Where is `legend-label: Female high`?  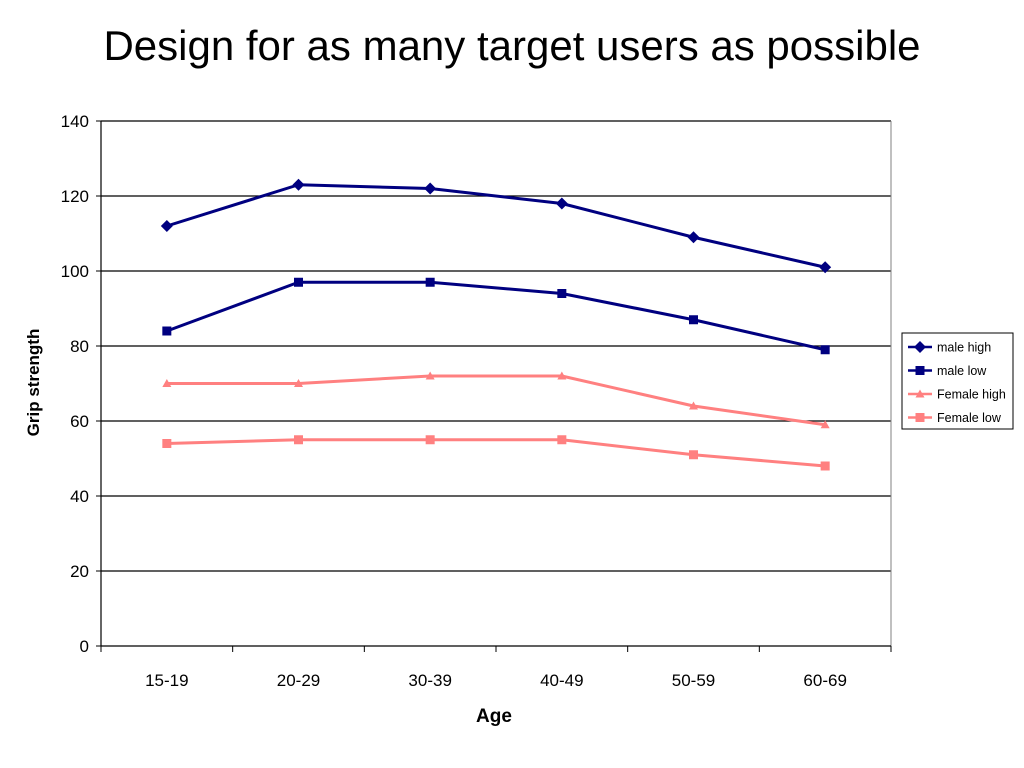 legend-label: Female high is located at coordinates (971, 395).